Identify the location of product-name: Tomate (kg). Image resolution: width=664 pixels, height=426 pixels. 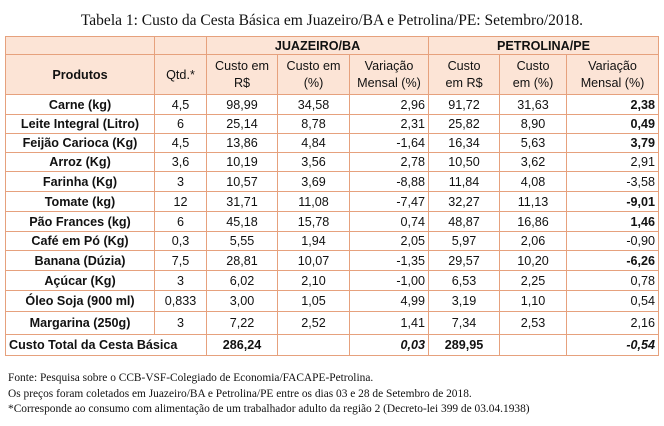
(80, 201).